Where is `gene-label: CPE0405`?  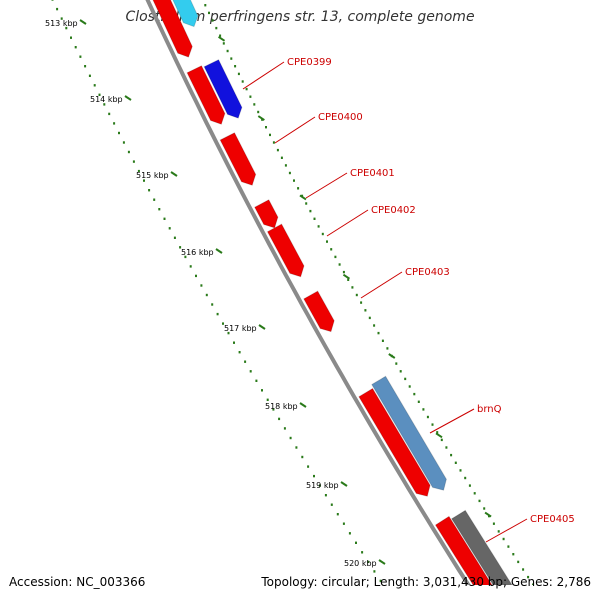 gene-label: CPE0405 is located at coordinates (552, 519).